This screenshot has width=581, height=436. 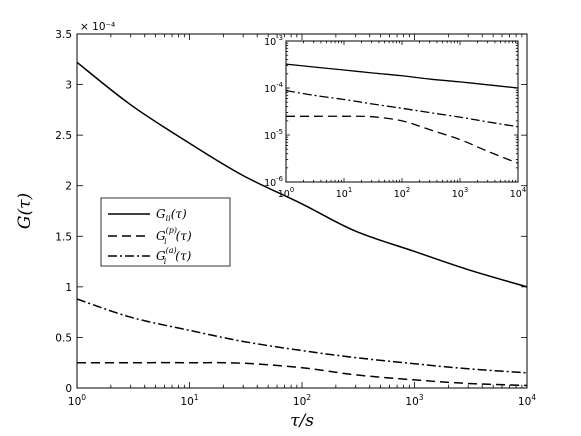 I want to click on y-tick-label: 10⁻⁶, so click(x=273, y=182).